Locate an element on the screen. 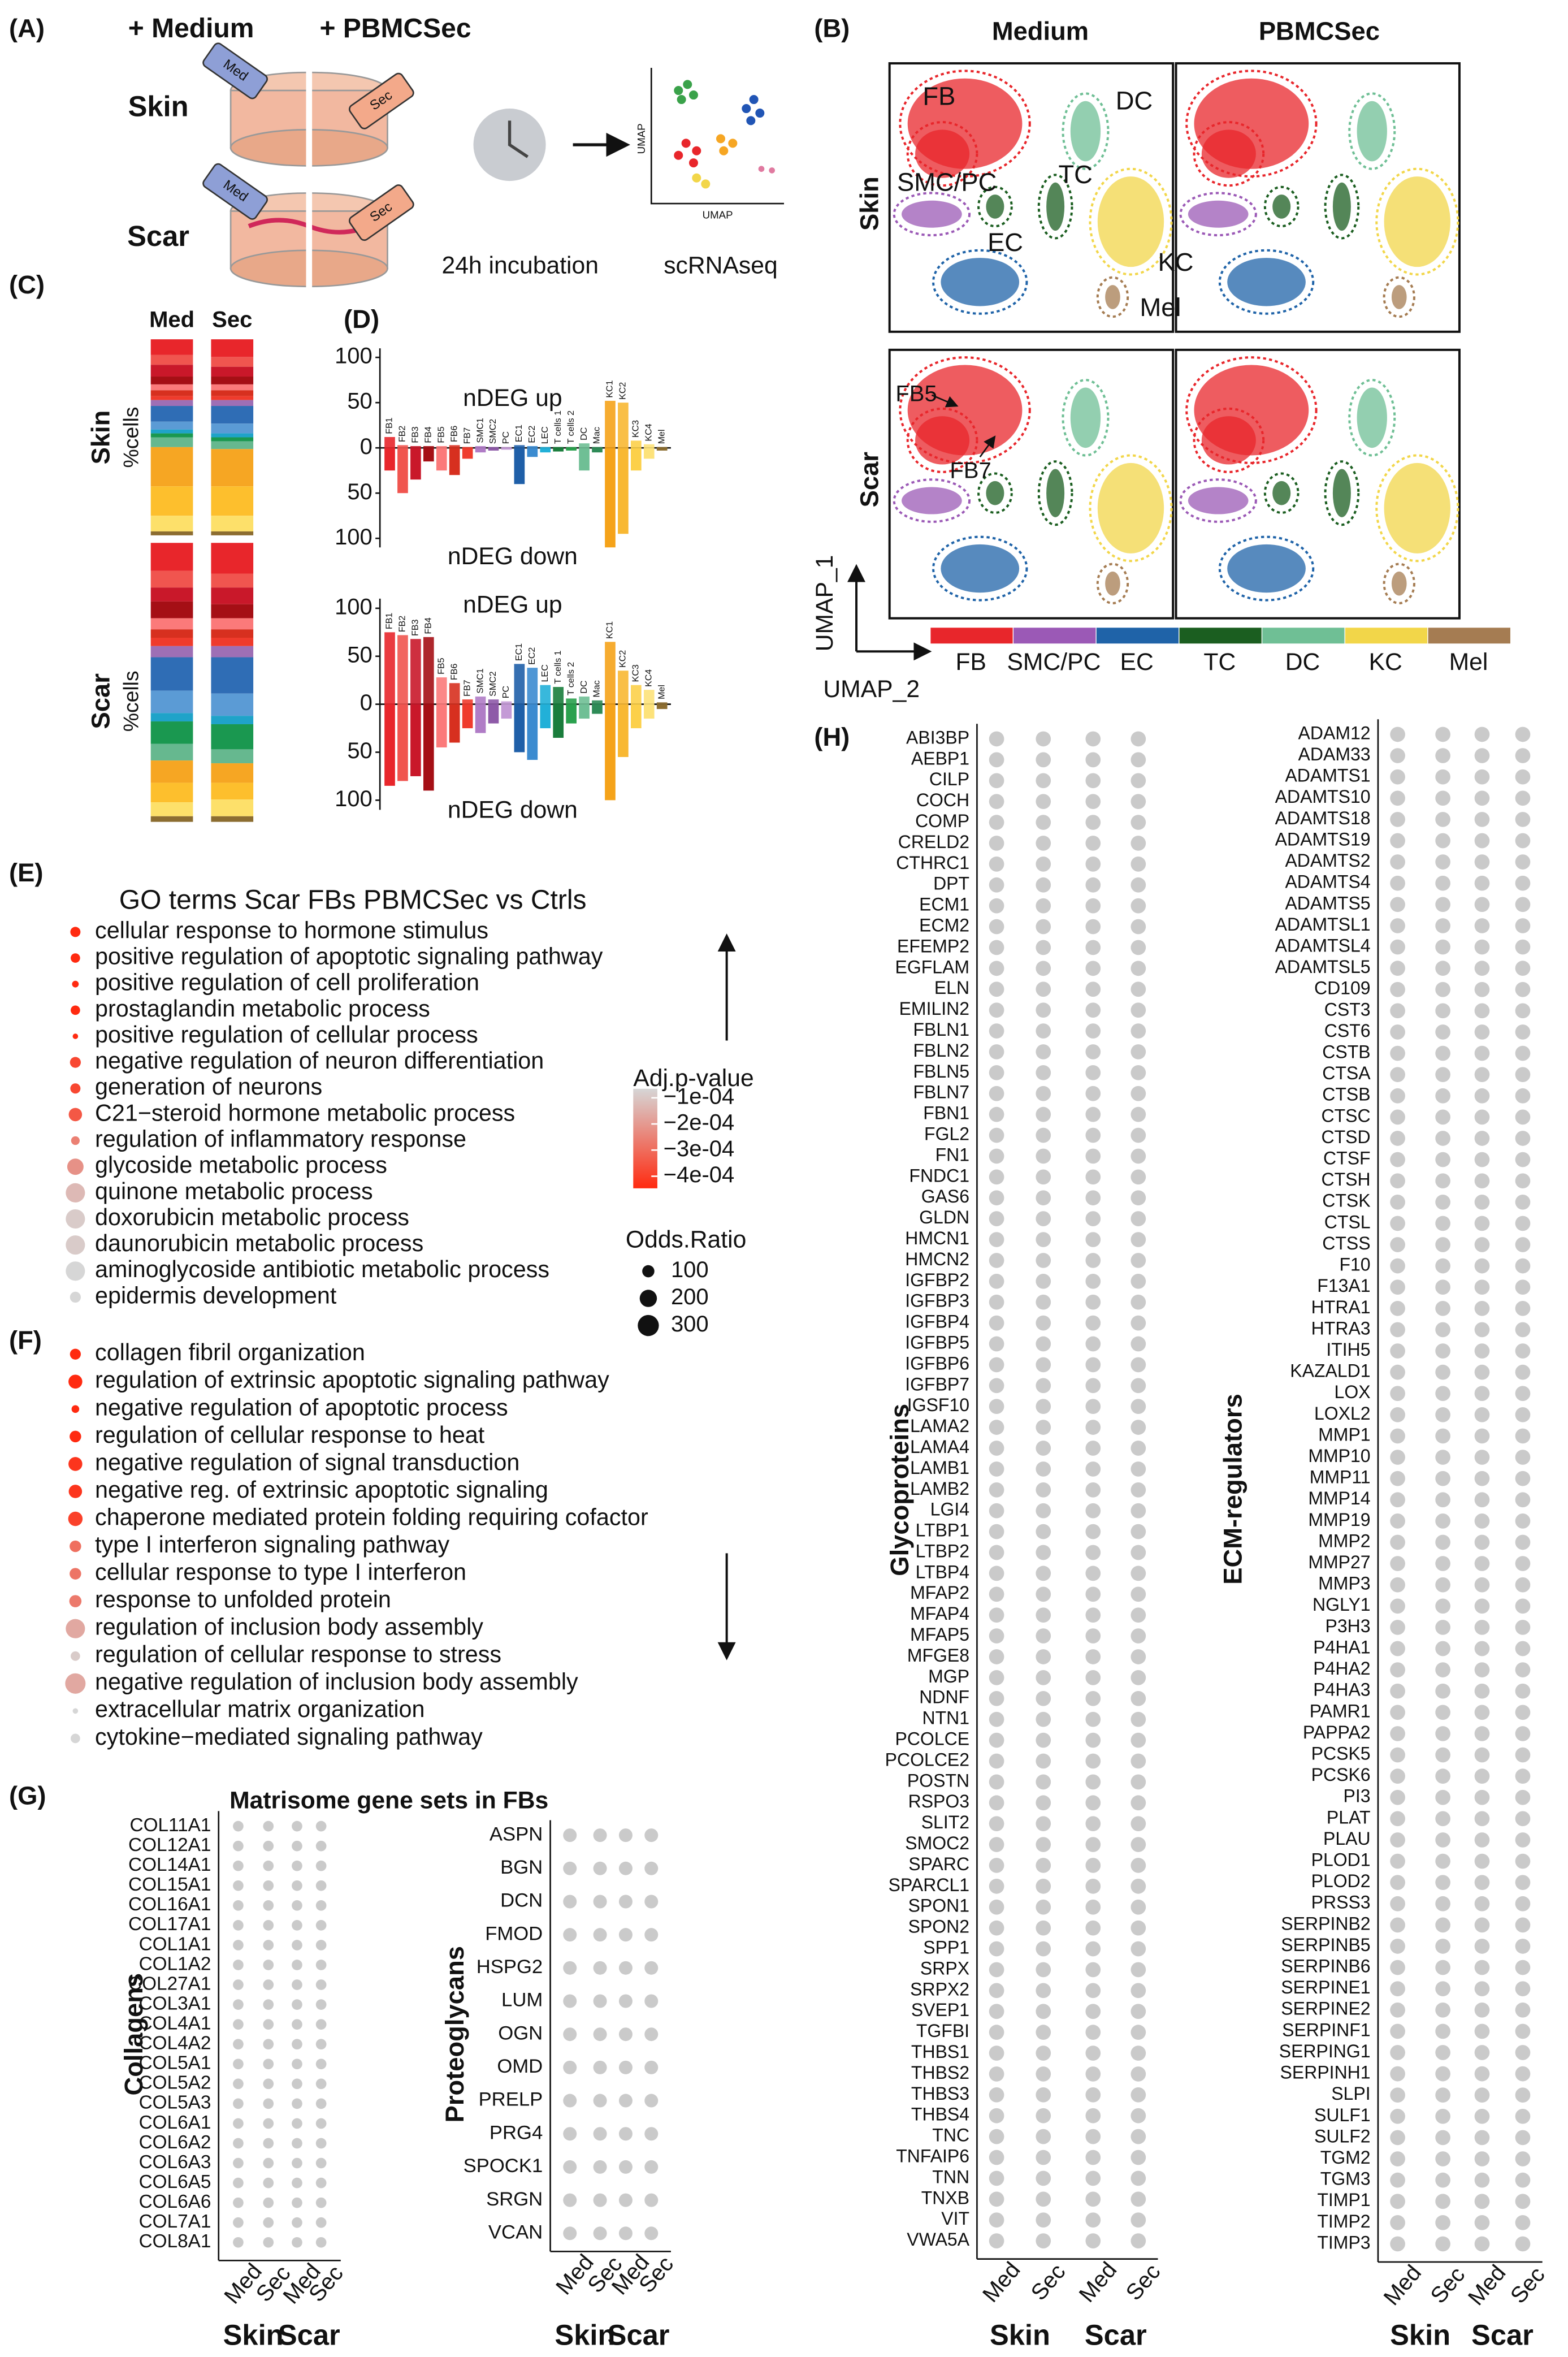 The height and width of the screenshot is (2357, 1568). tissue-label: Skin is located at coordinates (253, 2335).